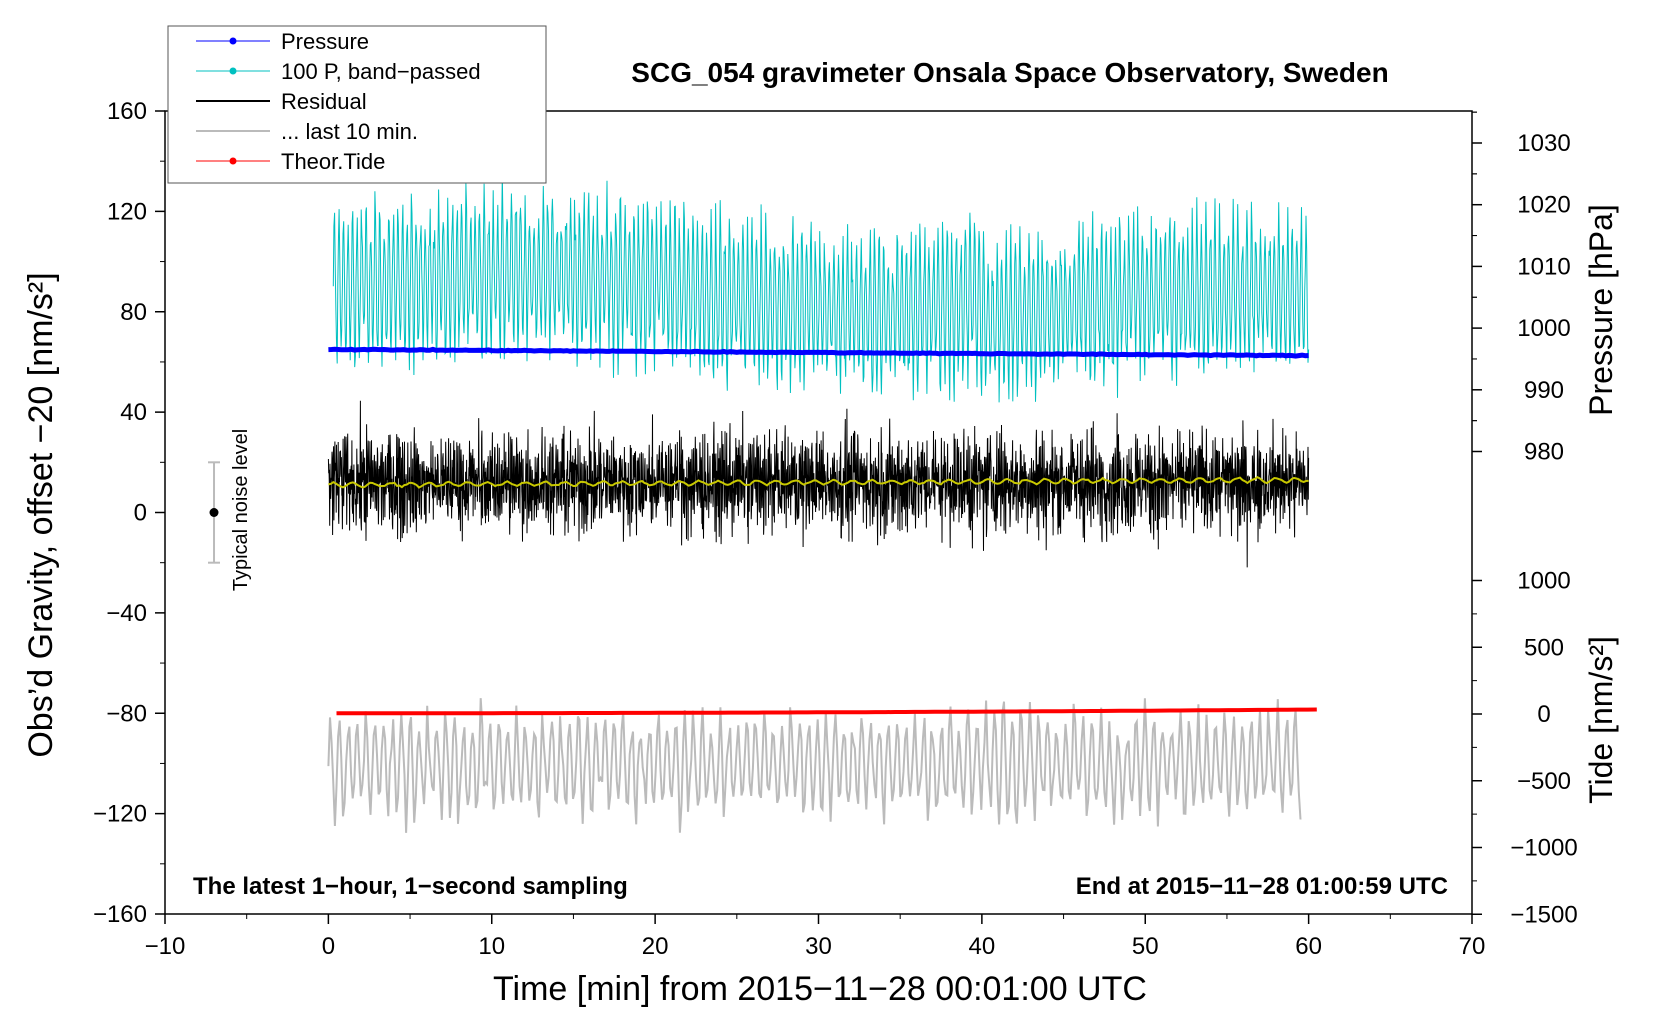 The height and width of the screenshot is (1020, 1660). I want to click on tide-tick-label: −1500, so click(1543, 914).